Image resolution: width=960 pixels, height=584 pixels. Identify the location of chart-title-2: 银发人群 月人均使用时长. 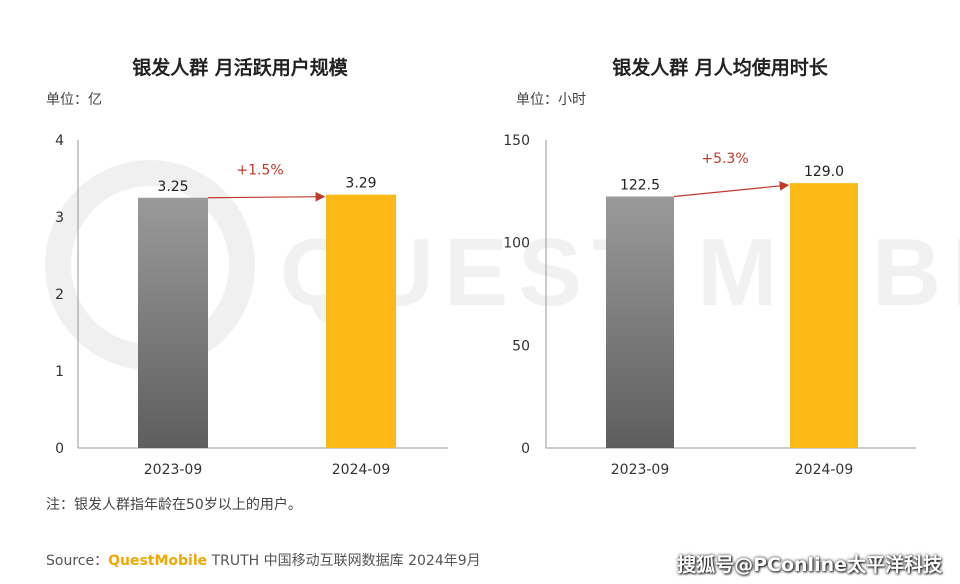
(720, 67).